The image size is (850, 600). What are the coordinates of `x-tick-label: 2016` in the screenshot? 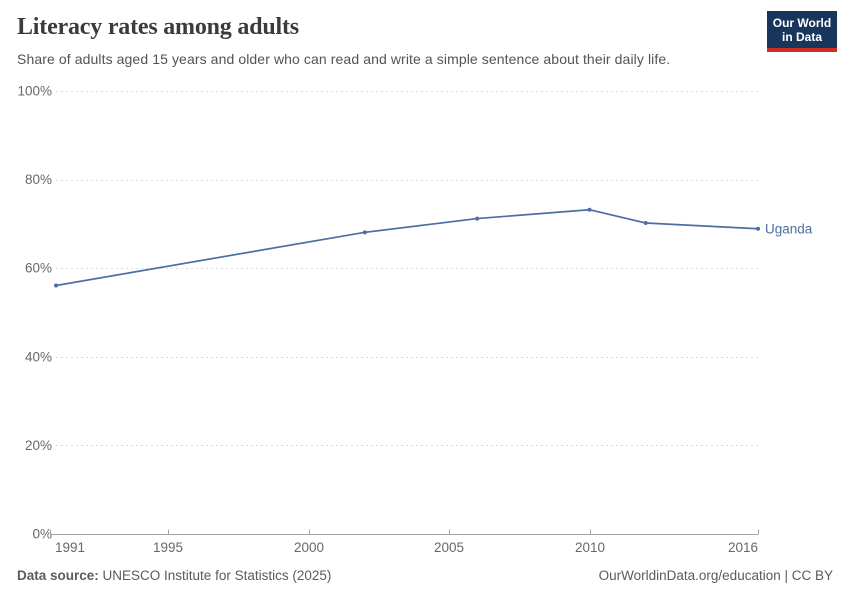 It's located at (743, 547).